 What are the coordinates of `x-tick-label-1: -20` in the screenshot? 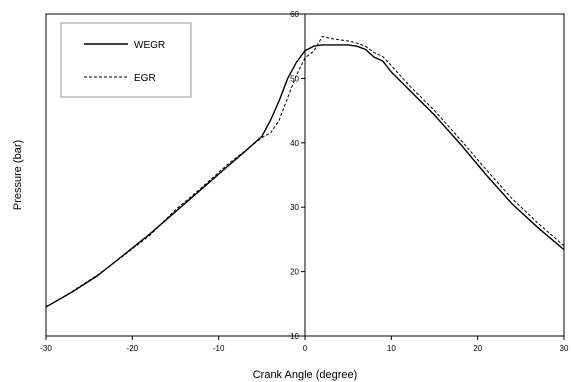 It's located at (133, 348).